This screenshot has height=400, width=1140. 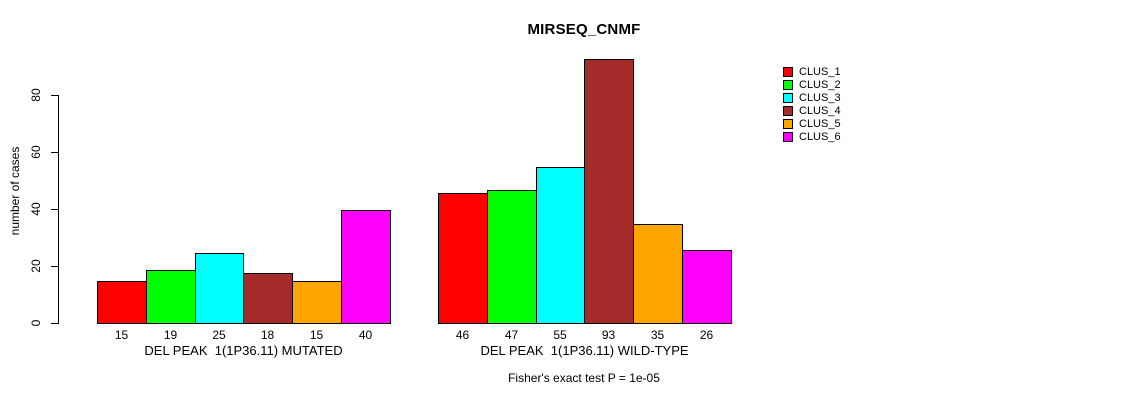 What do you see at coordinates (512, 257) in the screenshot?
I see `bar-clus_2-group2` at bounding box center [512, 257].